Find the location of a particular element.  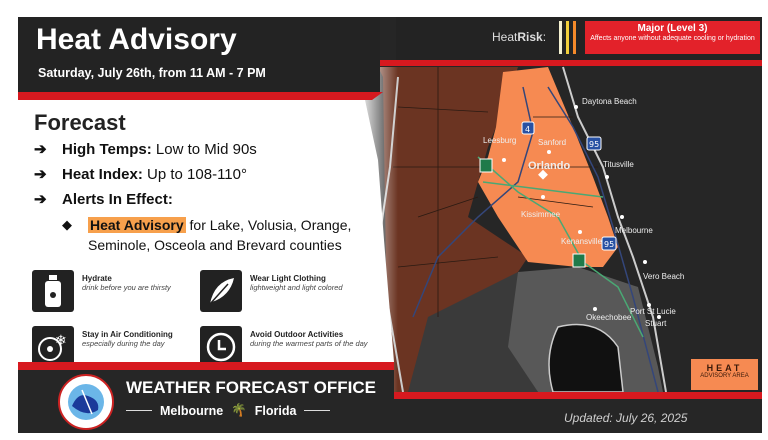

city-label: Okeechobee is located at coordinates (609, 317).